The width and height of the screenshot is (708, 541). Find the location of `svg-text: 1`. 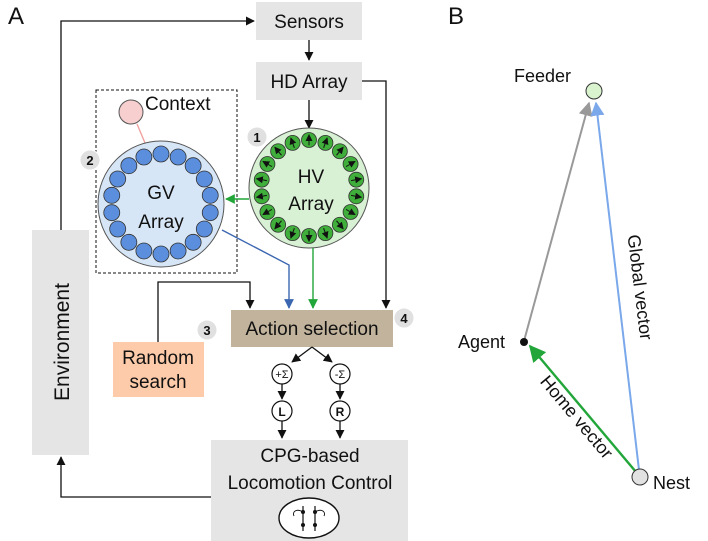

svg-text: 1 is located at coordinates (256, 137).